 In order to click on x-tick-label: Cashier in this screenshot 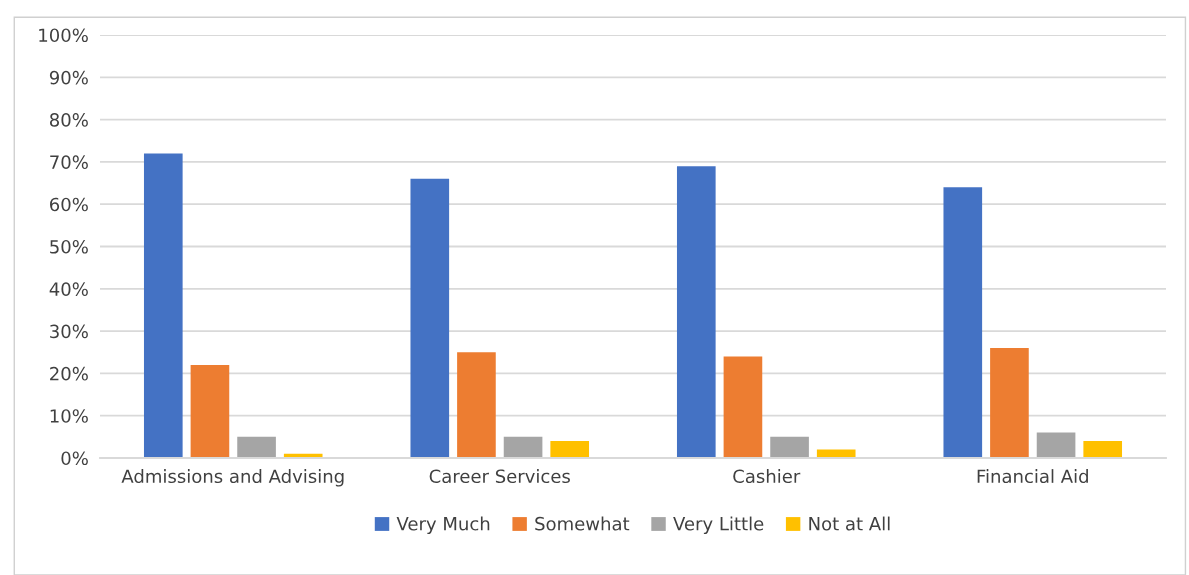, I will do `click(767, 476)`.